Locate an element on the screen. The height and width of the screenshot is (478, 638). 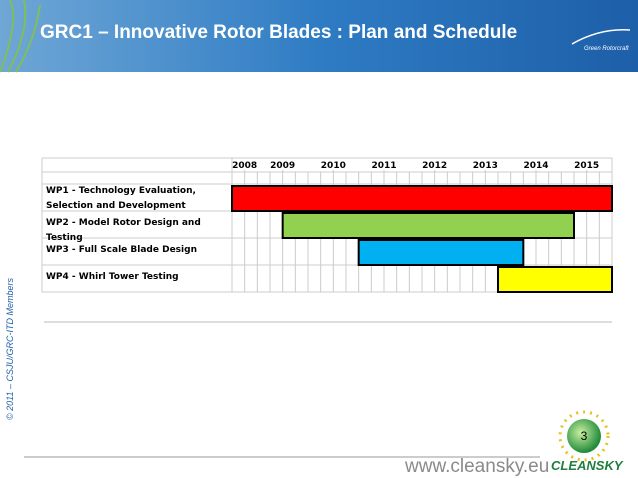
x-tick-label: 2015 is located at coordinates (586, 166).